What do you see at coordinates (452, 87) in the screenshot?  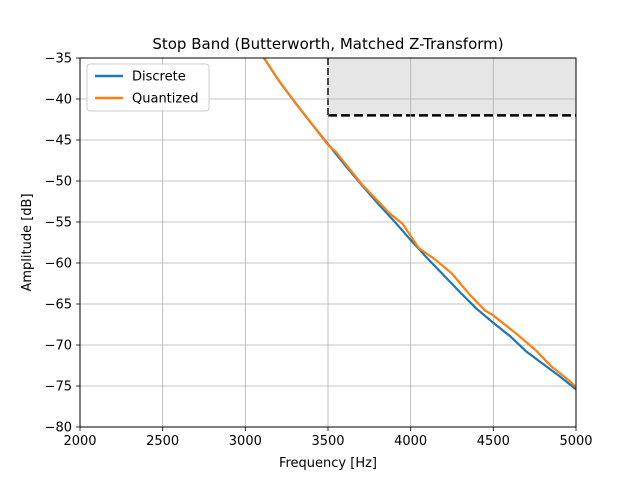 I see `stopband-fill` at bounding box center [452, 87].